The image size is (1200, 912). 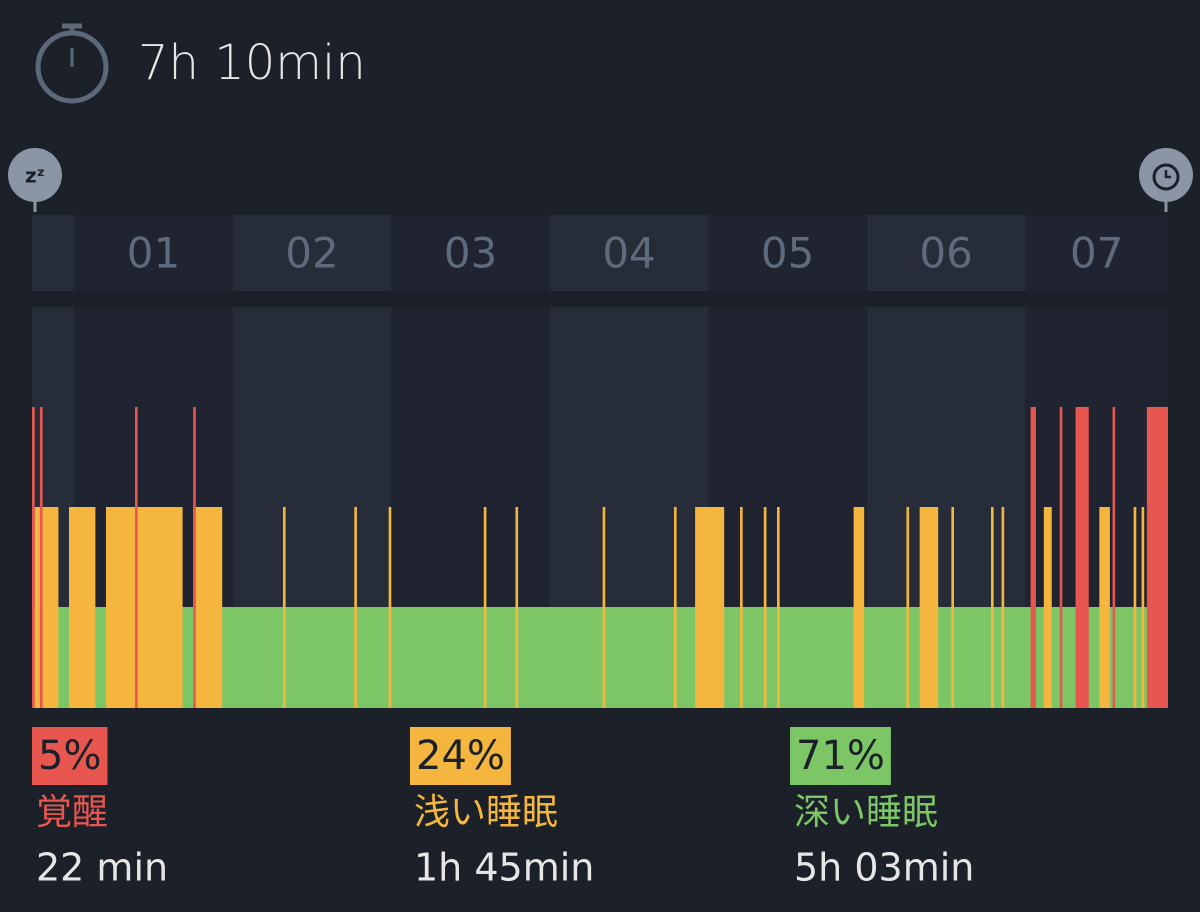 I want to click on stage-label: 深い睡眠, so click(x=866, y=812).